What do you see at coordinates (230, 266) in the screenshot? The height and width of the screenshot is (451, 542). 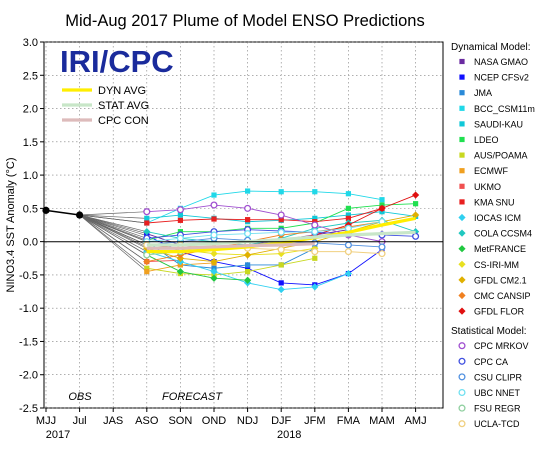 I see `series-line-aus-poama` at bounding box center [230, 266].